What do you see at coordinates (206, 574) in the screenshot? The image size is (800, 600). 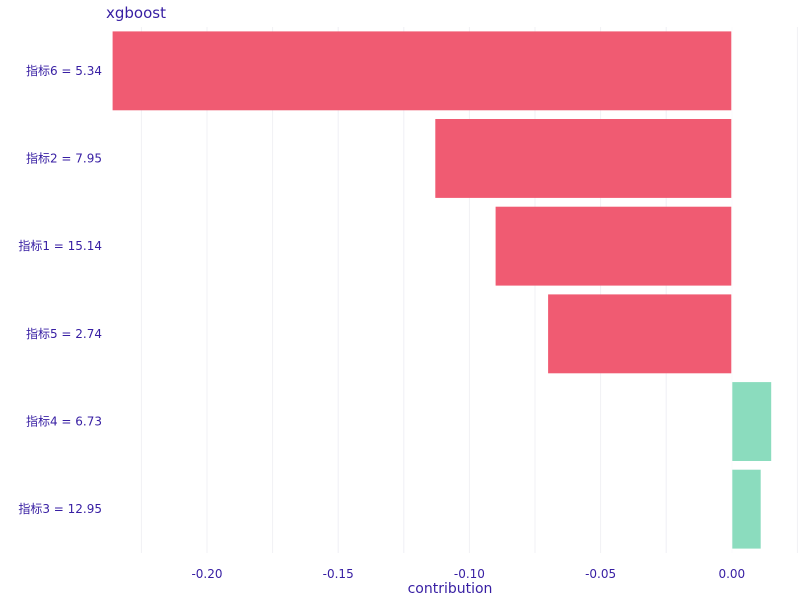 I see `x-tick-label: -0.20` at bounding box center [206, 574].